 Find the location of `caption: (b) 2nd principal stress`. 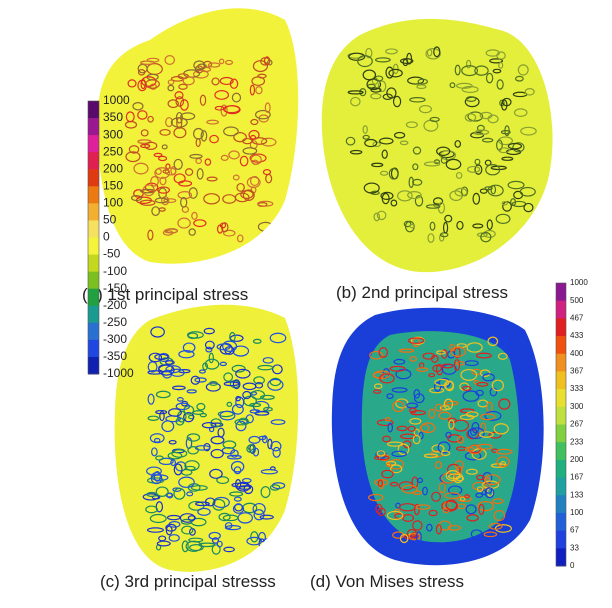

caption: (b) 2nd principal stress is located at coordinates (422, 292).